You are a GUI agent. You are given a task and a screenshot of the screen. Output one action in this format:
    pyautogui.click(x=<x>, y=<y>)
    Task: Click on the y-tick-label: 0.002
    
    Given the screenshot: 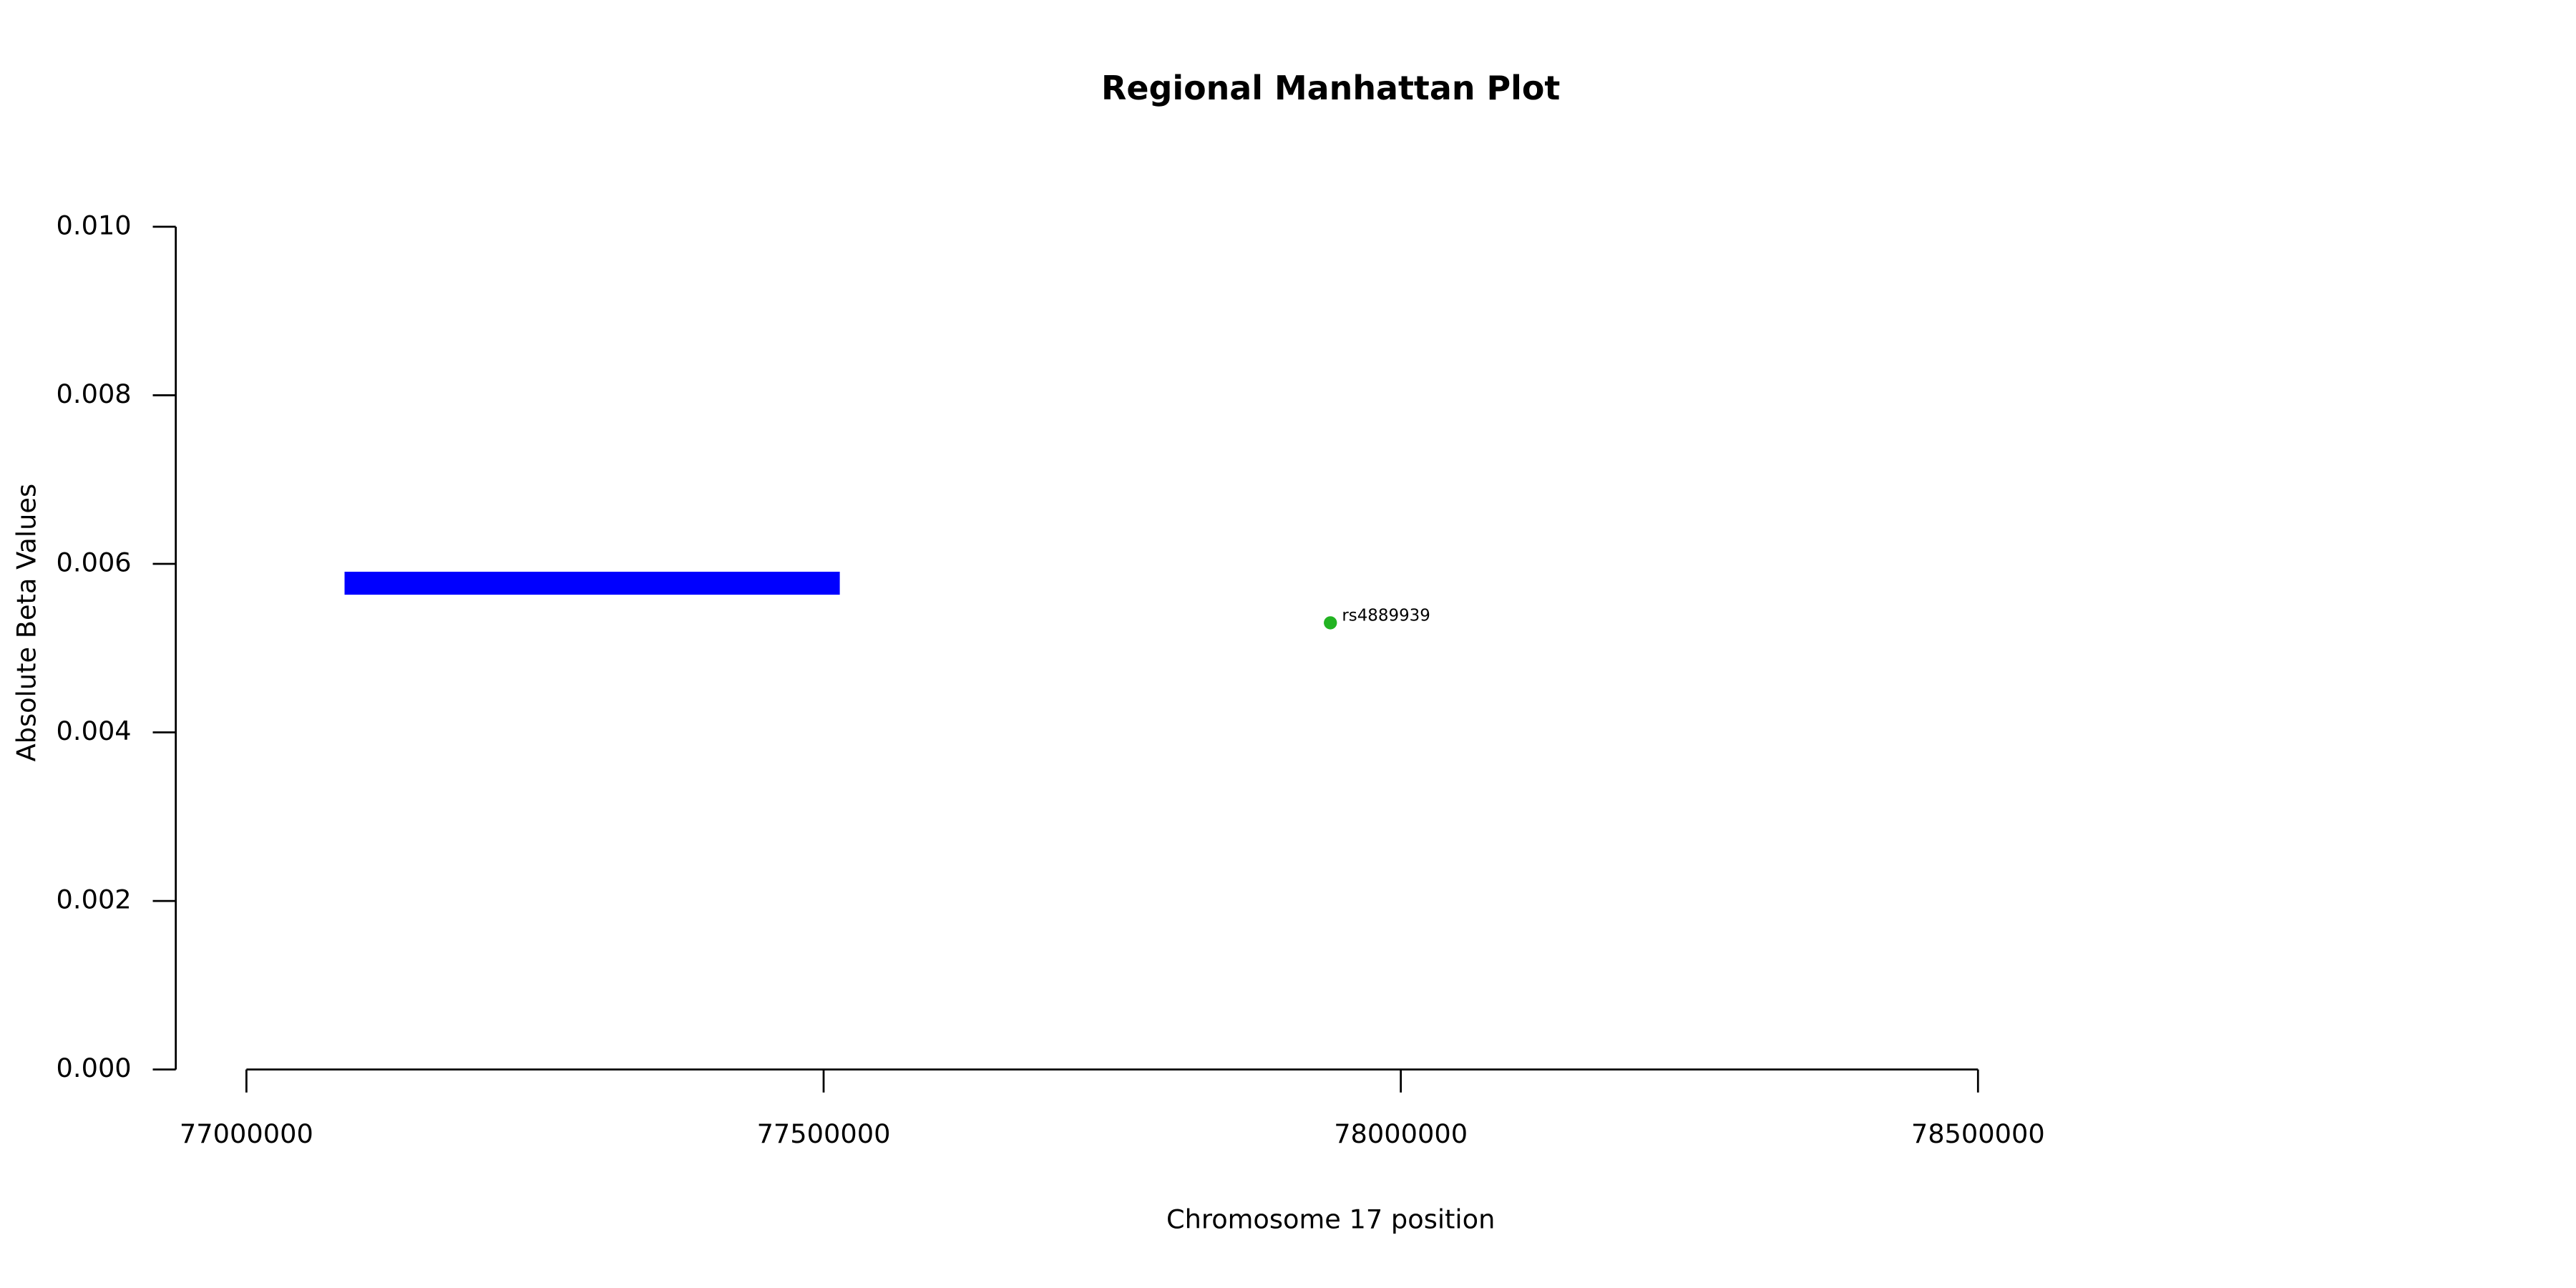 What is the action you would take?
    pyautogui.click(x=94, y=899)
    